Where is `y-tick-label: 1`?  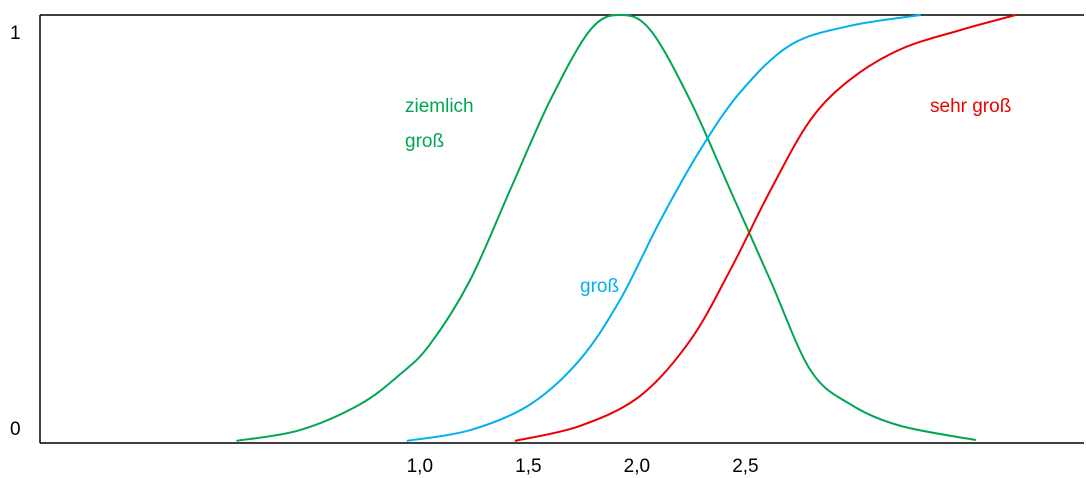
y-tick-label: 1 is located at coordinates (15, 33).